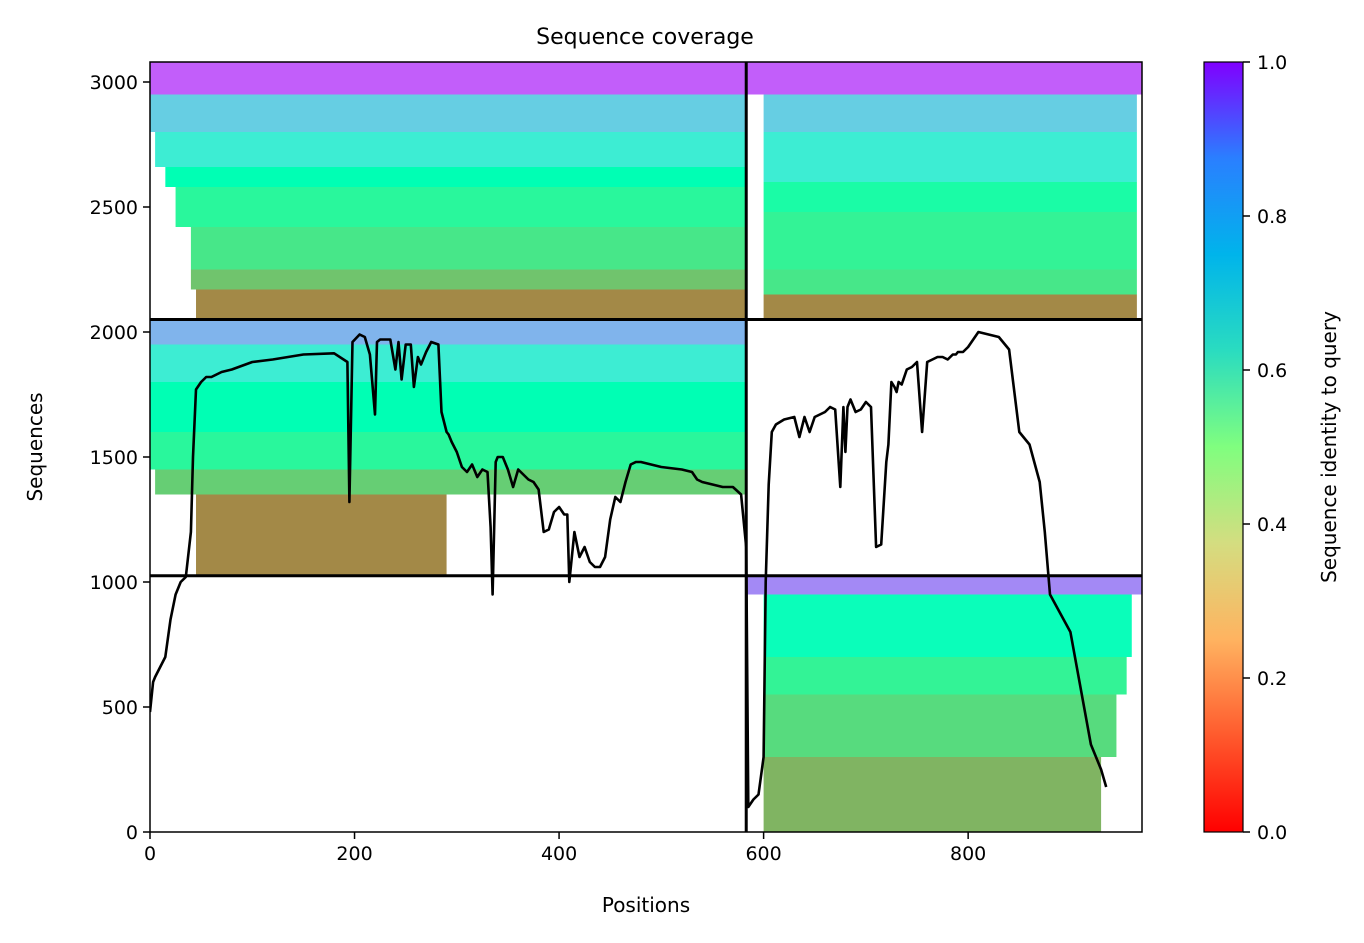 This screenshot has height=943, width=1364. What do you see at coordinates (114, 458) in the screenshot?
I see `y-tick-label-3: 1500` at bounding box center [114, 458].